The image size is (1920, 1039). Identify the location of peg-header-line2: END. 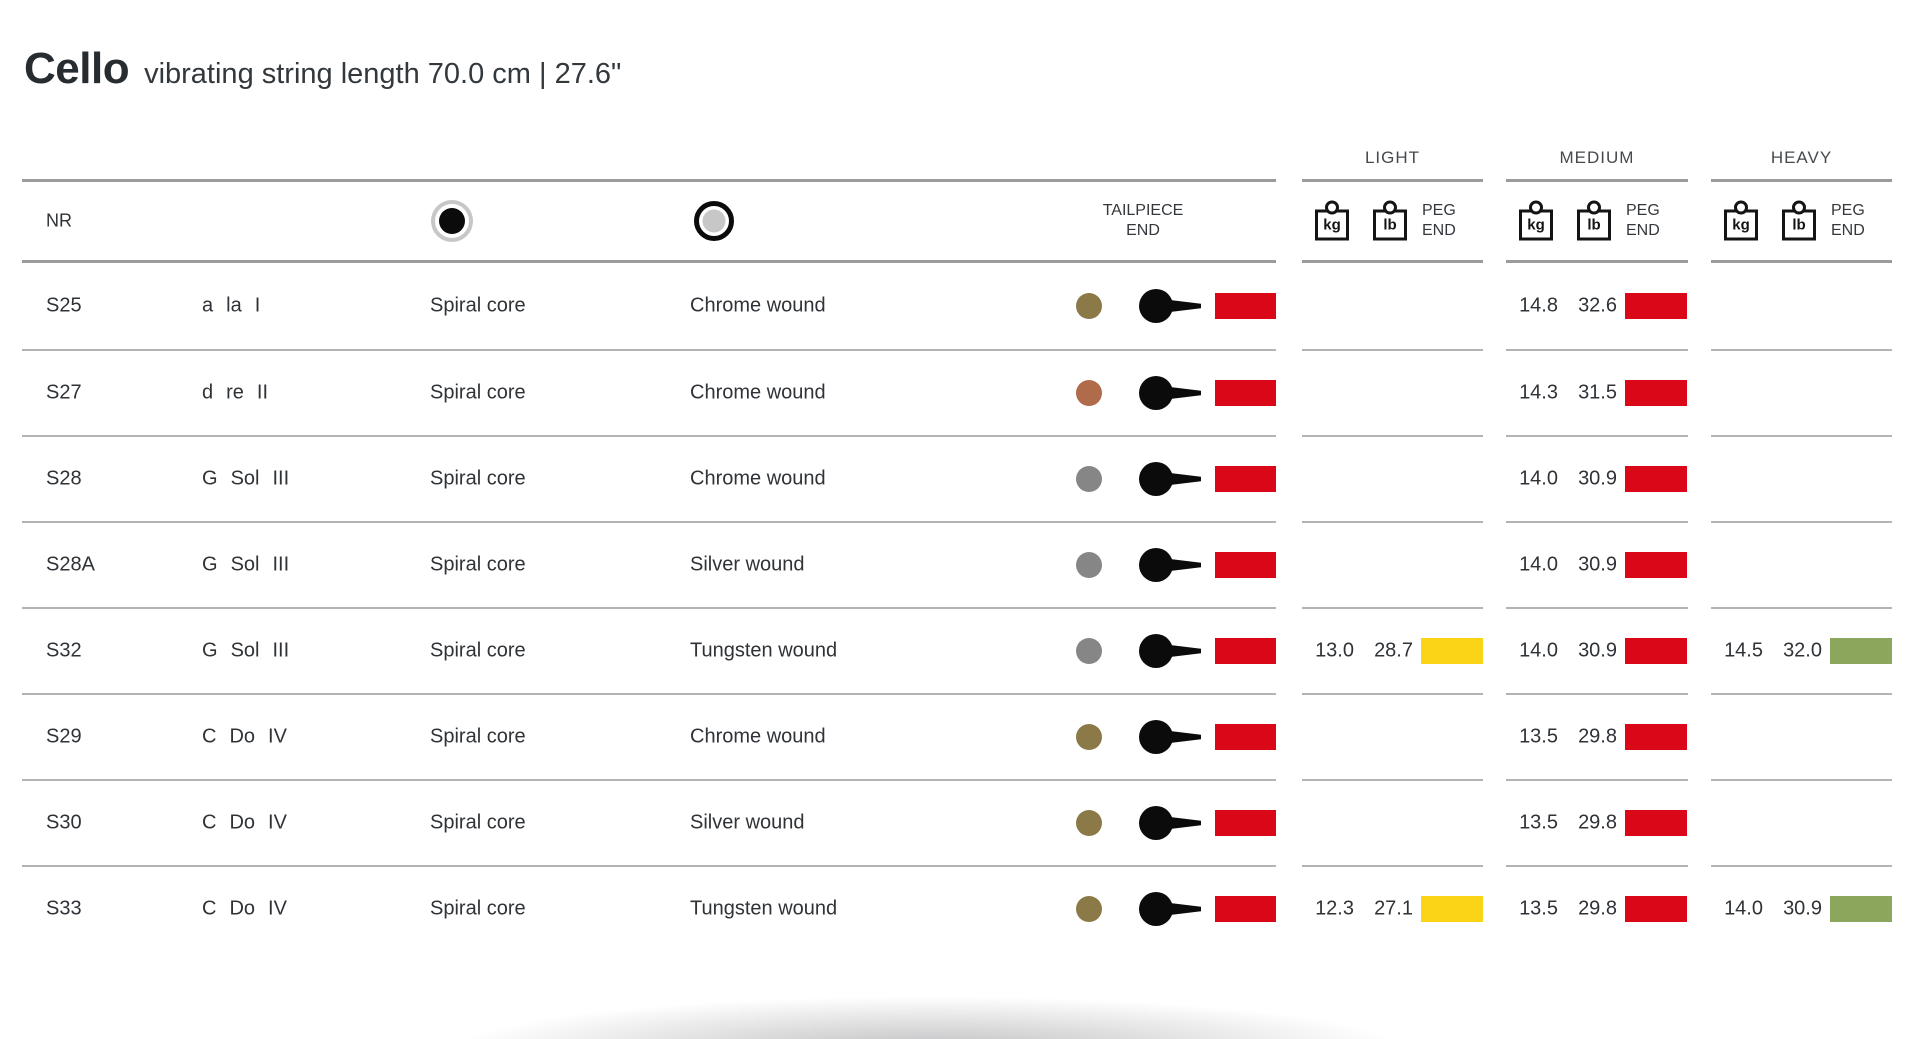
(1848, 230).